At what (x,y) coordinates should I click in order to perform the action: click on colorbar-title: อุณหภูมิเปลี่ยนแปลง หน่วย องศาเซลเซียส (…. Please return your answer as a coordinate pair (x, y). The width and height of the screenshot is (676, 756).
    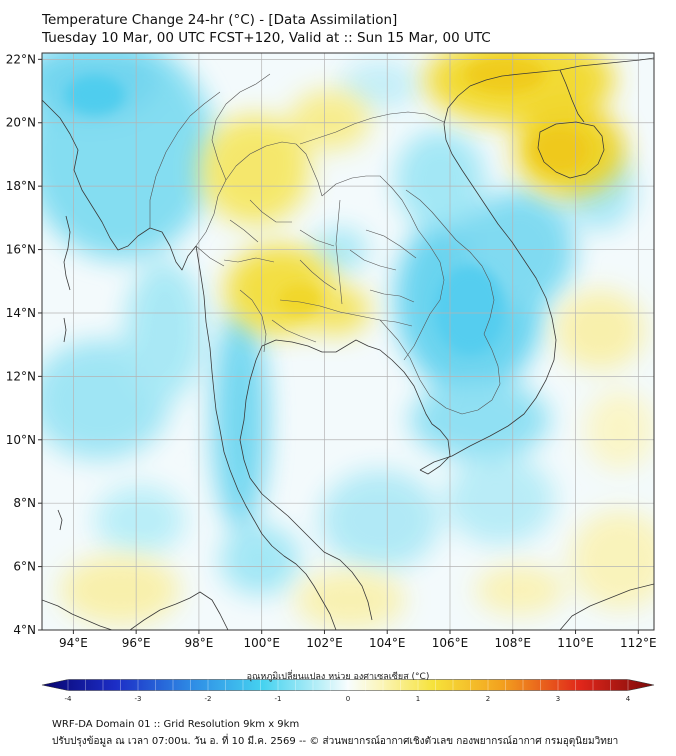
    Looking at the image, I should click on (338, 677).